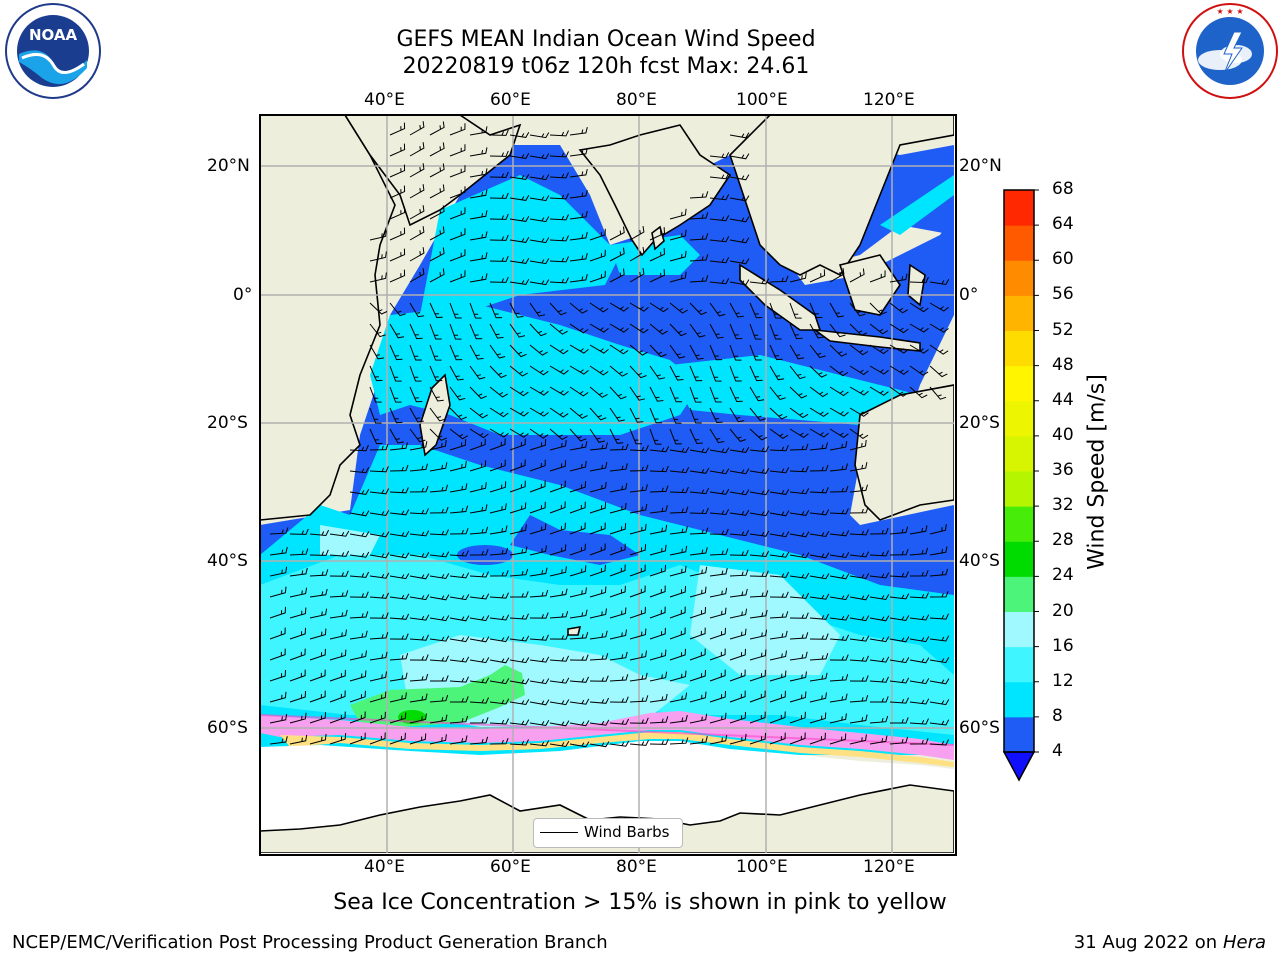 This screenshot has width=1280, height=960. I want to click on date-text: 31 Aug 2022 on, so click(1145, 942).